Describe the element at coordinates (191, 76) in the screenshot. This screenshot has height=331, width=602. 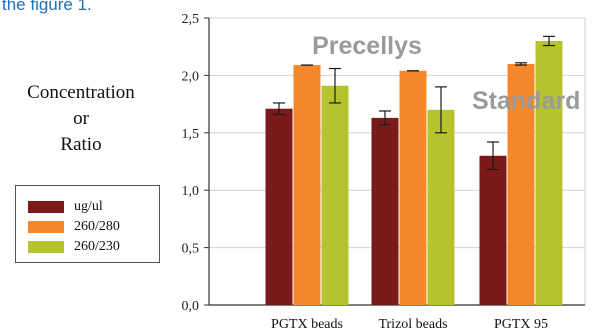
I see `y-tick-label: 2,0` at that location.